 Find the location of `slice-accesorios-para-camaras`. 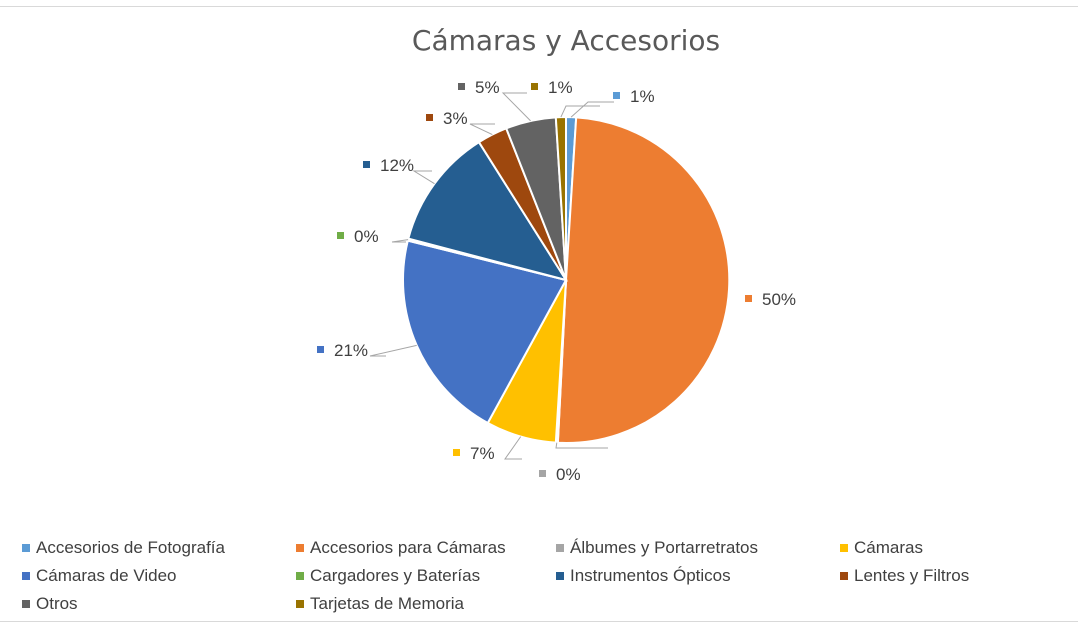

slice-accesorios-para-camaras is located at coordinates (643, 280).